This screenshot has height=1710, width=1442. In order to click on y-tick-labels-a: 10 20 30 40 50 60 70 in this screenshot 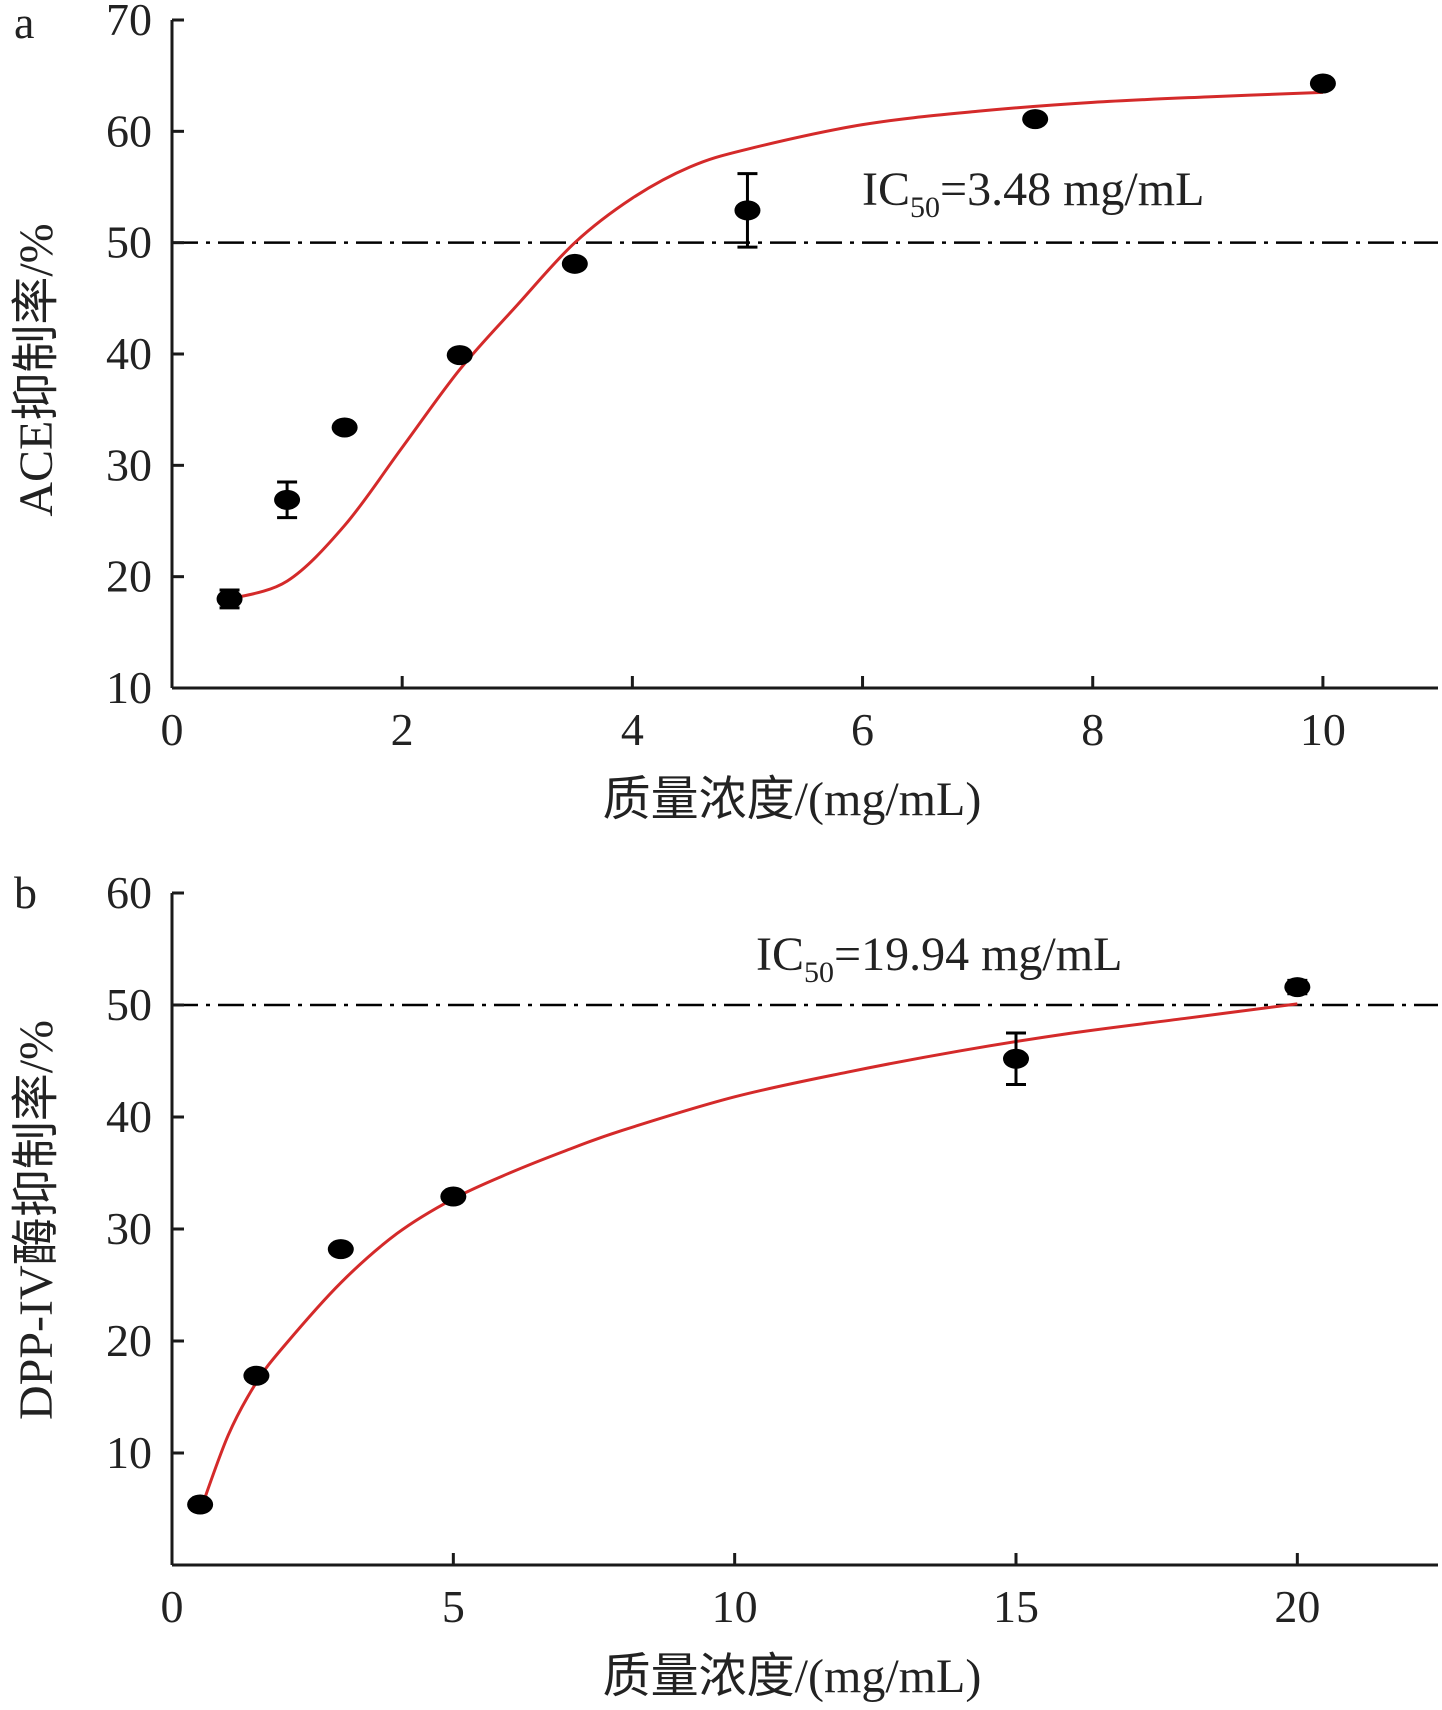, I will do `click(129, 356)`.